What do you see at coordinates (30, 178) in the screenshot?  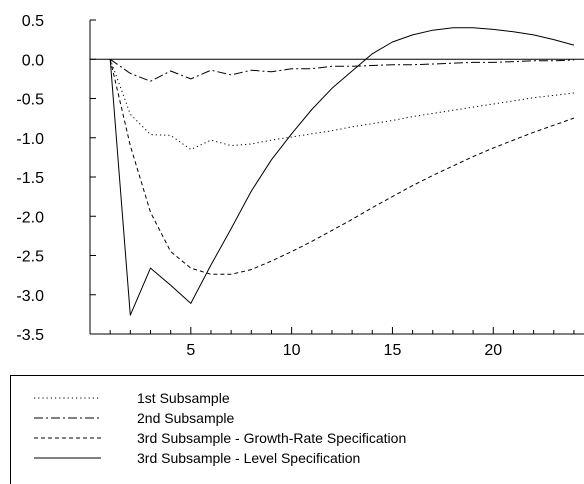 I see `y-tick-label: -1.5` at bounding box center [30, 178].